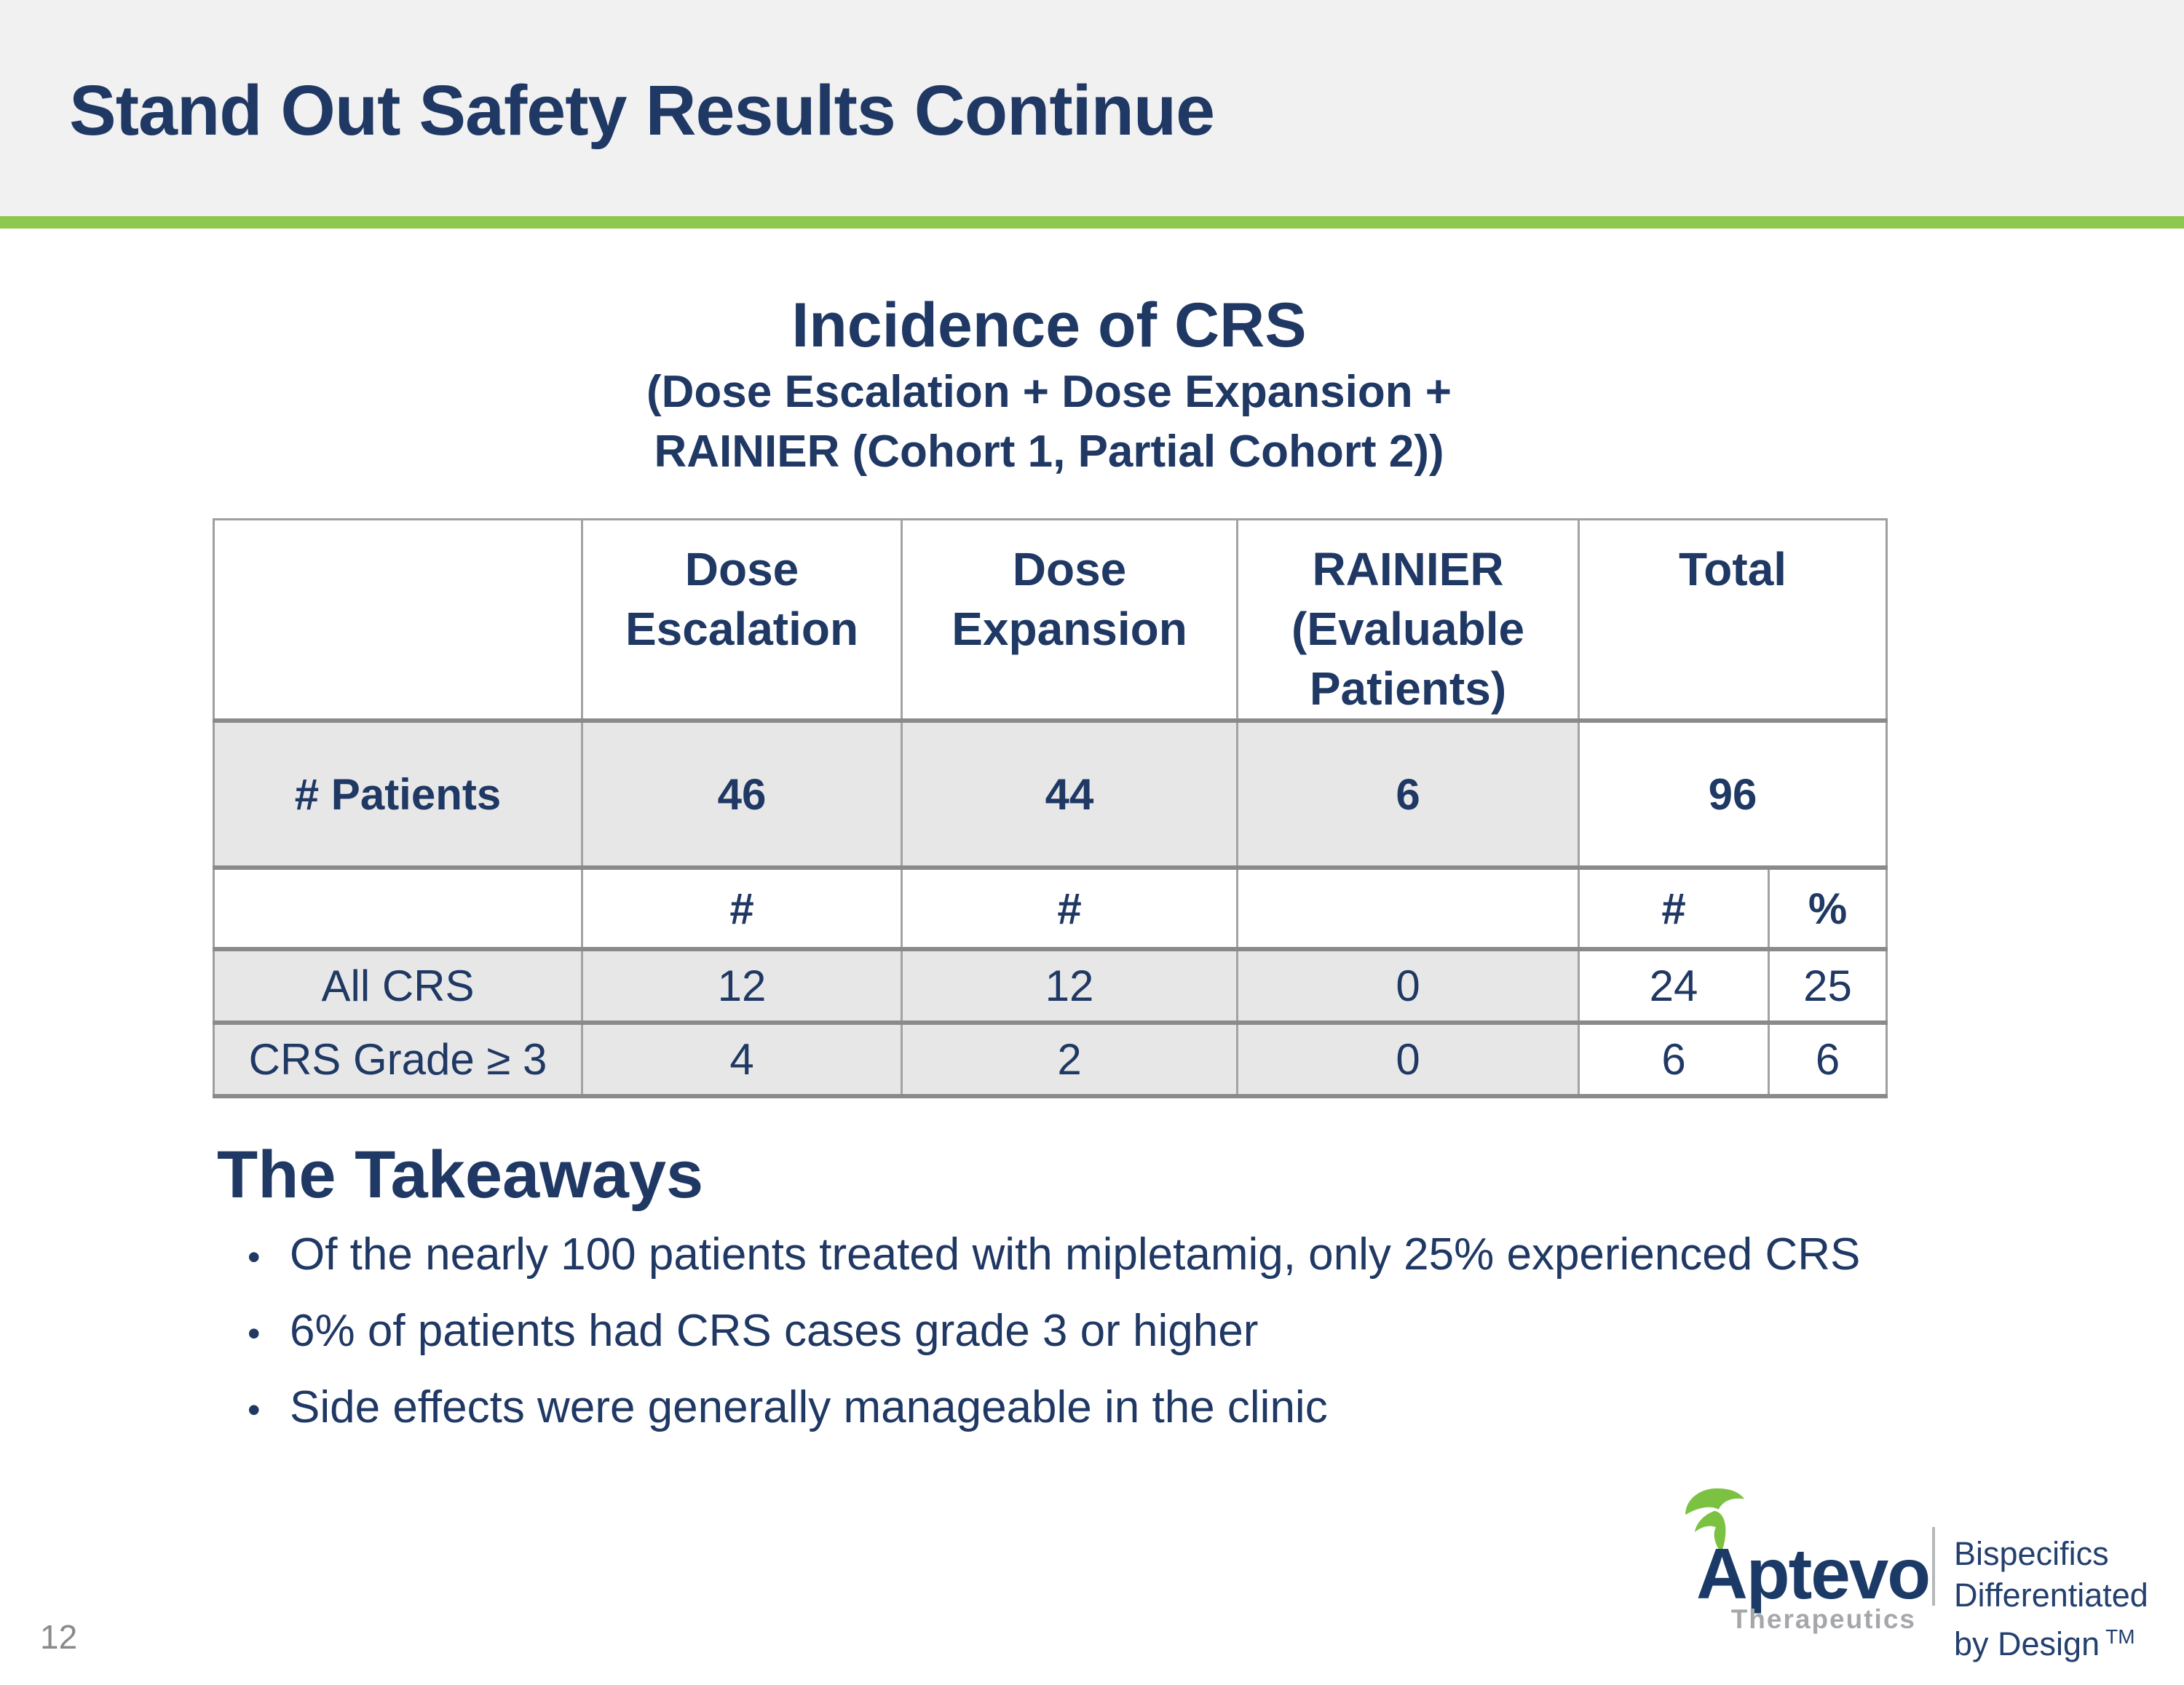 Image resolution: width=2184 pixels, height=1685 pixels. What do you see at coordinates (2031, 1553) in the screenshot?
I see `logo-tagline-line1: Bispecifics` at bounding box center [2031, 1553].